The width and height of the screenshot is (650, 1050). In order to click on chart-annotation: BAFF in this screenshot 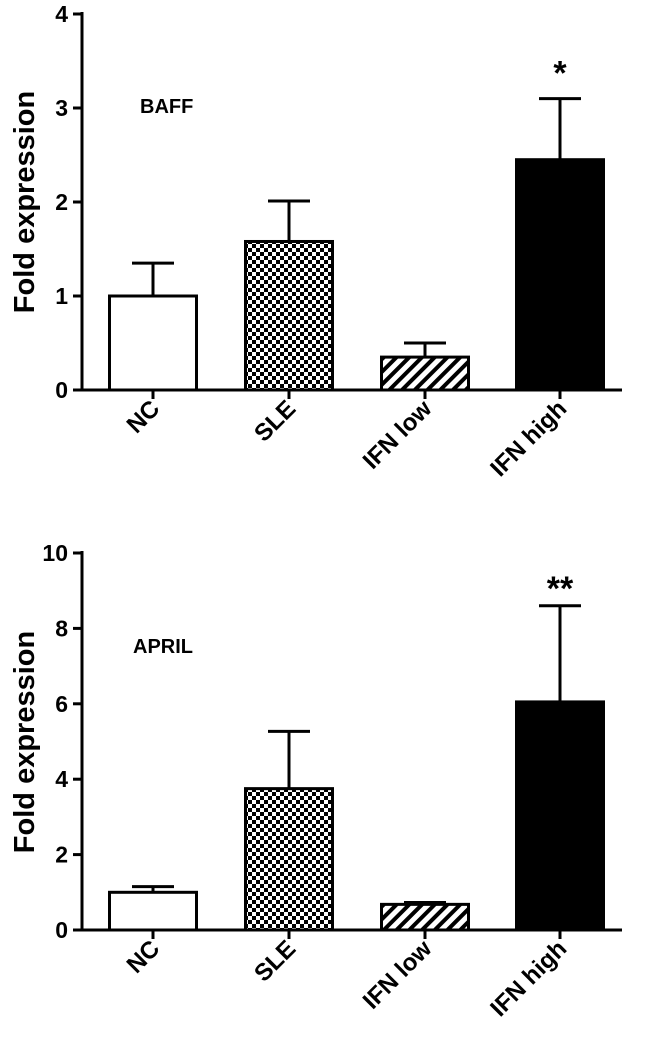, I will do `click(166, 107)`.